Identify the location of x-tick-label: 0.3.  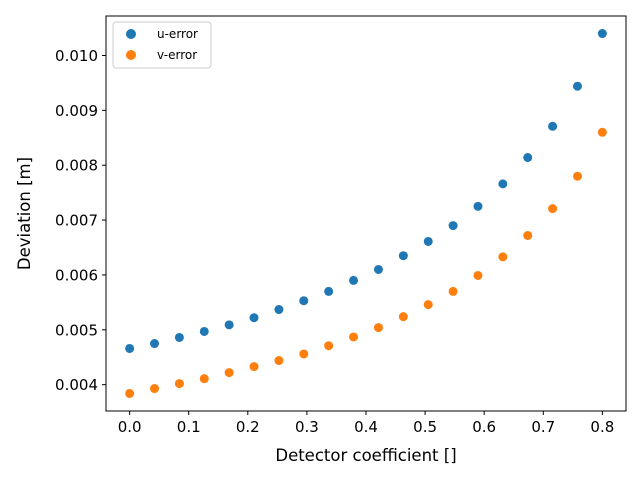
(307, 427).